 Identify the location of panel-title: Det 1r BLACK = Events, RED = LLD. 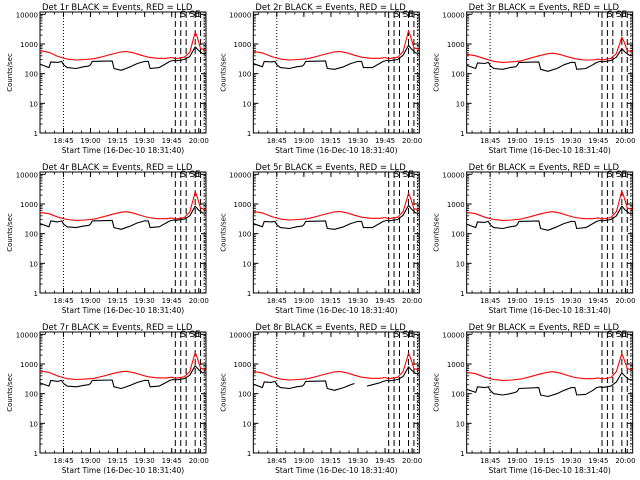
(117, 8).